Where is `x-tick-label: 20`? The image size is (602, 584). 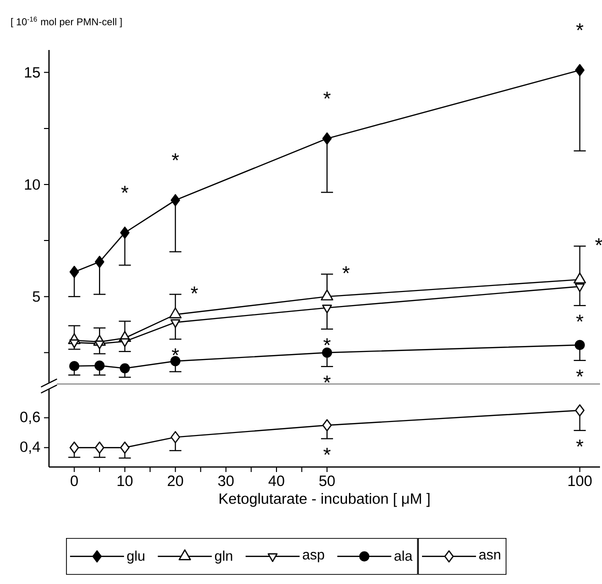 x-tick-label: 20 is located at coordinates (176, 481).